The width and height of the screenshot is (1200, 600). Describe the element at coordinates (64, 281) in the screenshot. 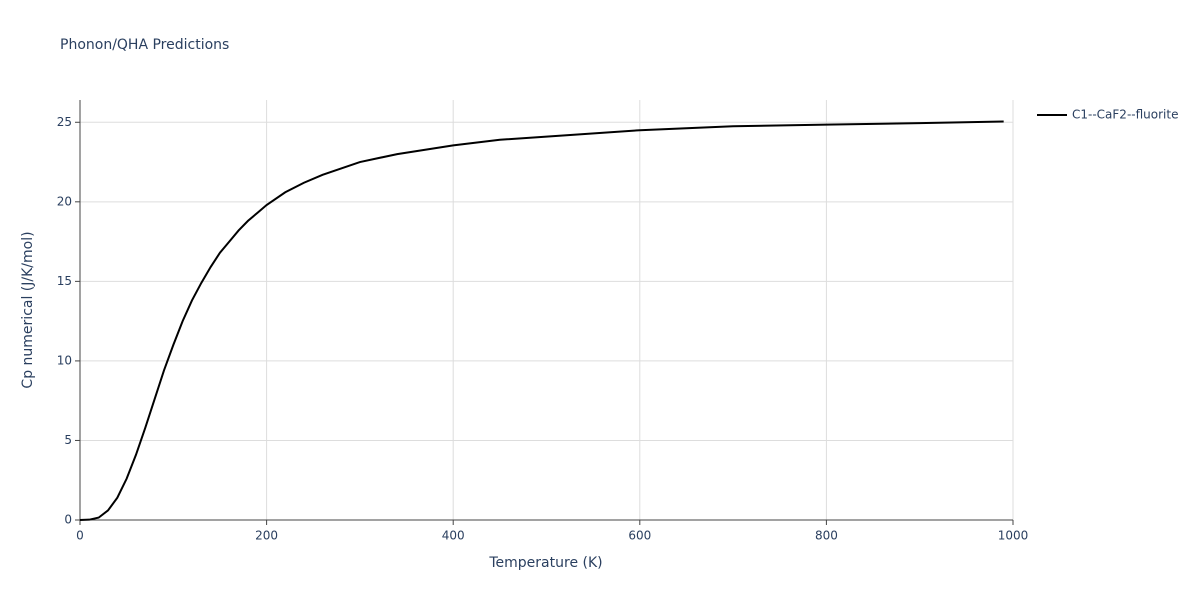

I see `y-tick-label: 15` at that location.